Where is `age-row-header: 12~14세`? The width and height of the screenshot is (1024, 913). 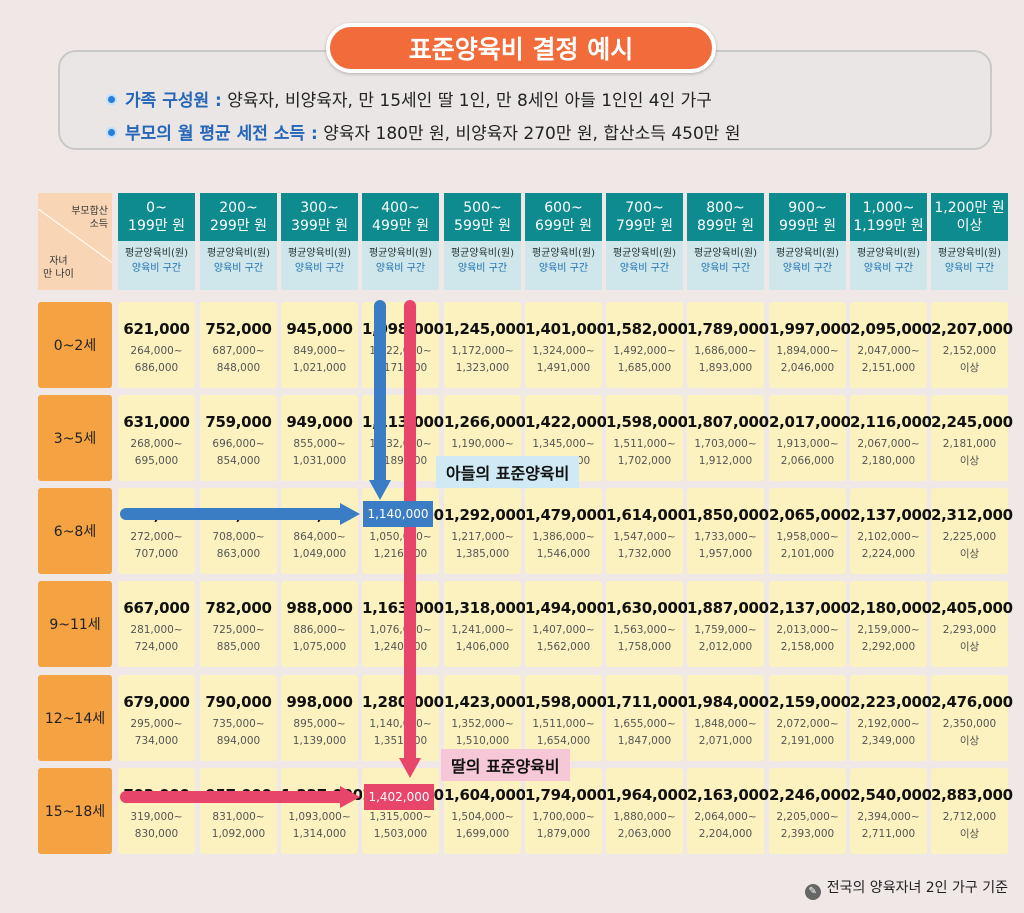
age-row-header: 12~14세 is located at coordinates (75, 718).